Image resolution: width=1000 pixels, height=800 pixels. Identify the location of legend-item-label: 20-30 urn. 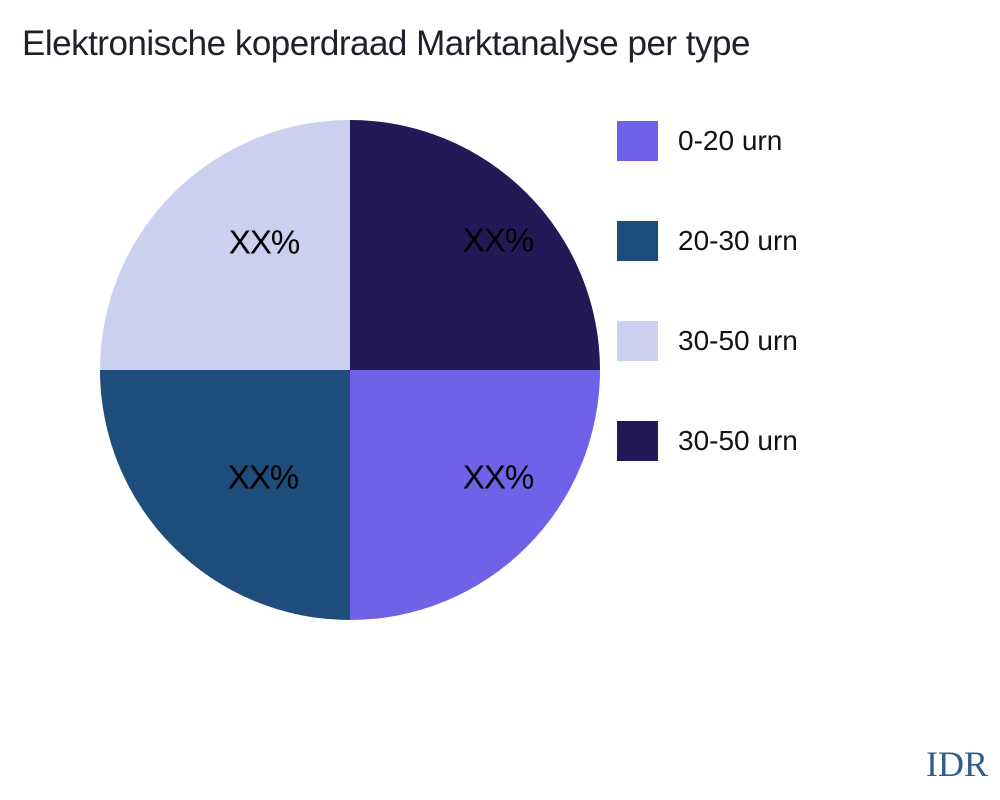
(738, 240).